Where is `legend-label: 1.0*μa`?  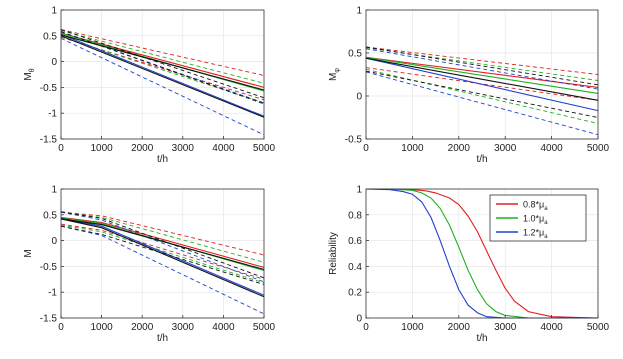 legend-label: 1.0*μa is located at coordinates (535, 220).